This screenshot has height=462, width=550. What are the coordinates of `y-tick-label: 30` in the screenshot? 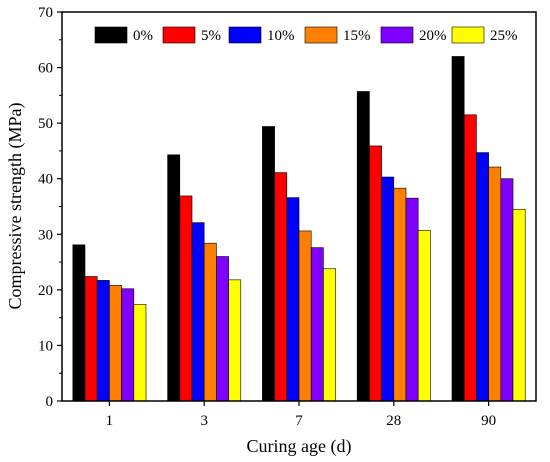 It's located at (45, 235).